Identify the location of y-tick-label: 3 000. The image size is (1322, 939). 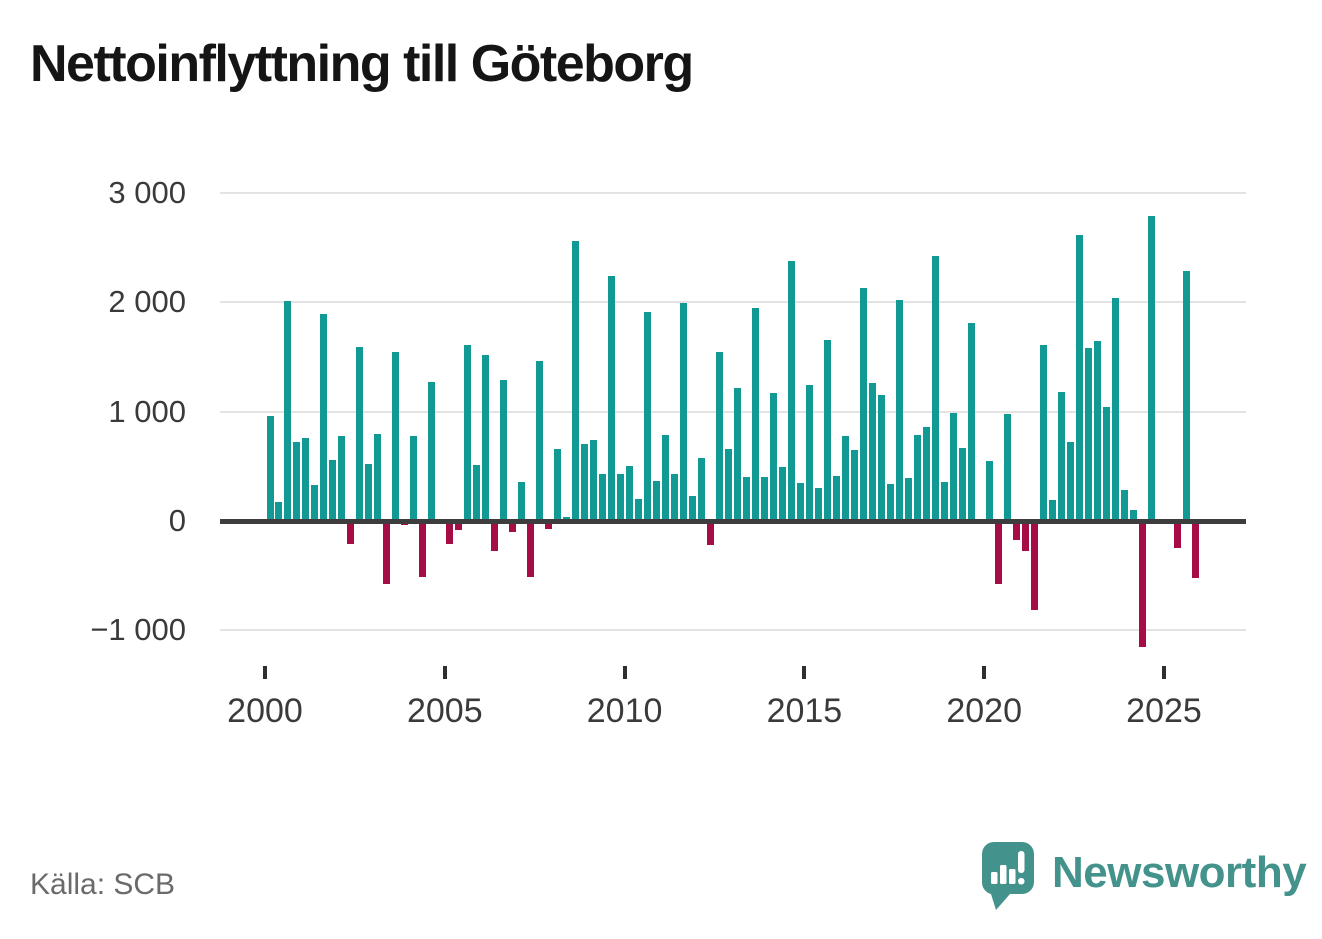
(147, 193).